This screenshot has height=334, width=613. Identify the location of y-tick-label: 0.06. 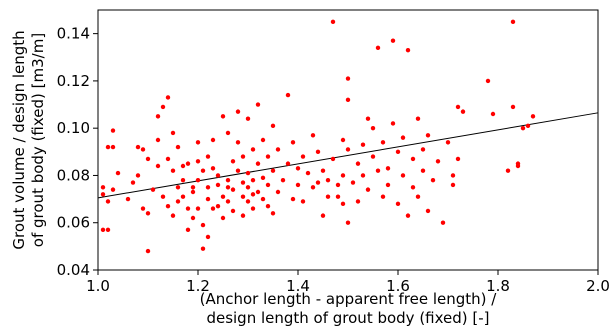
(73, 223).